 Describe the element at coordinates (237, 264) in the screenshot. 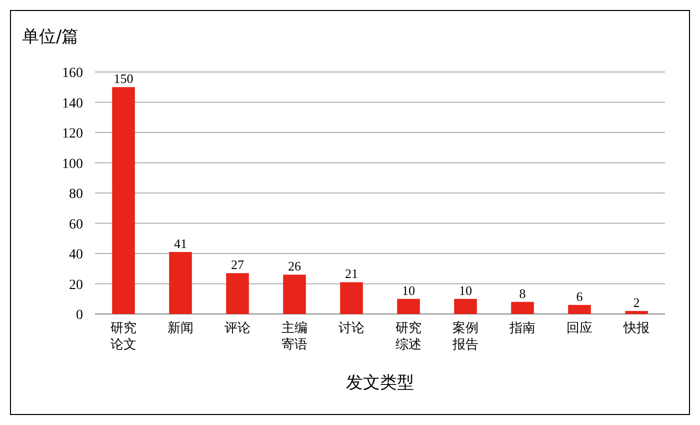

I see `data-label: 27` at that location.